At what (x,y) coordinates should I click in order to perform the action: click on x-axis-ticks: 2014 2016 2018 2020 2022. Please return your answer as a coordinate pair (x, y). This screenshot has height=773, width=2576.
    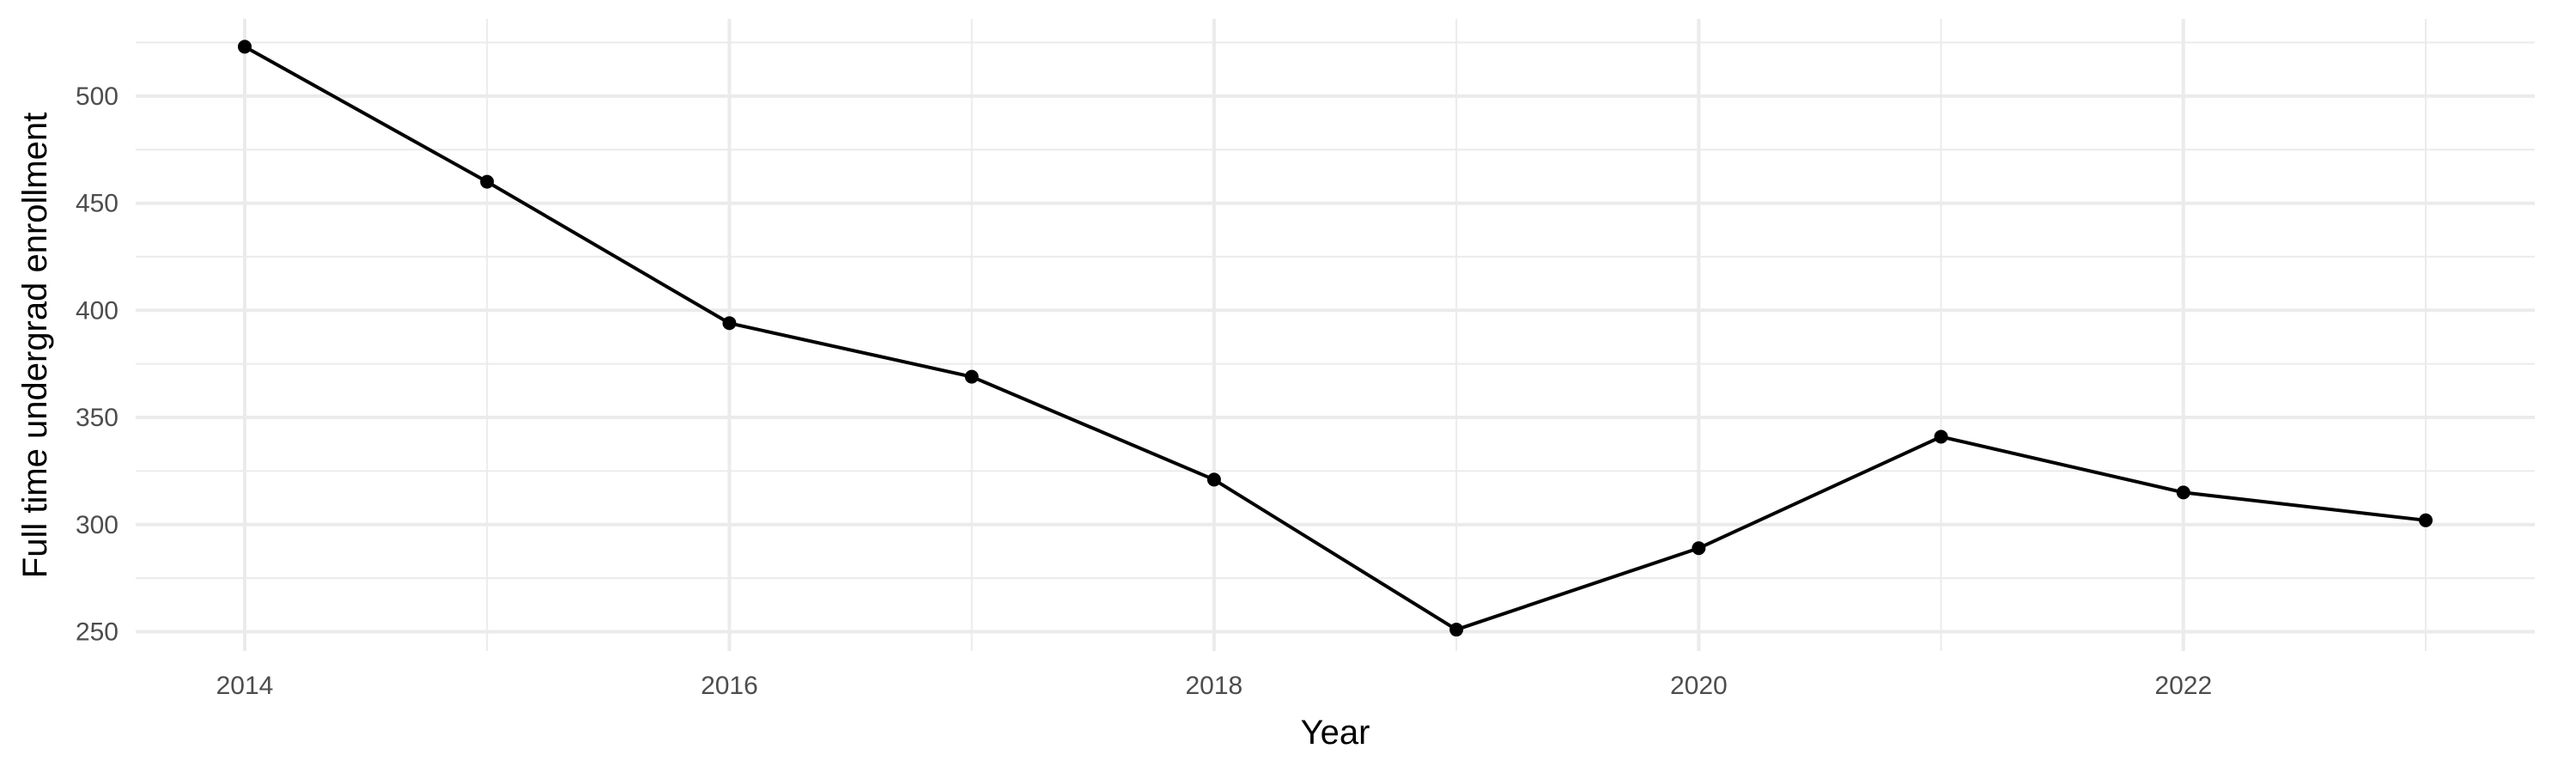
    Looking at the image, I should click on (1214, 686).